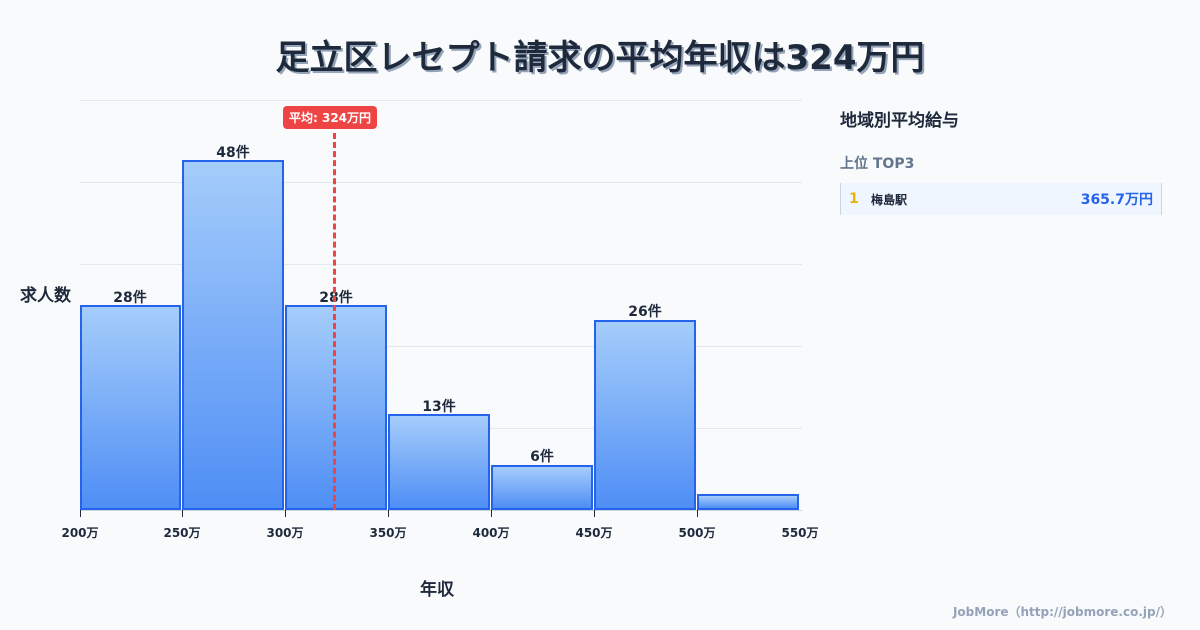 This screenshot has width=1200, height=630. What do you see at coordinates (889, 199) in the screenshot?
I see `rank-station-name: 梅島駅` at bounding box center [889, 199].